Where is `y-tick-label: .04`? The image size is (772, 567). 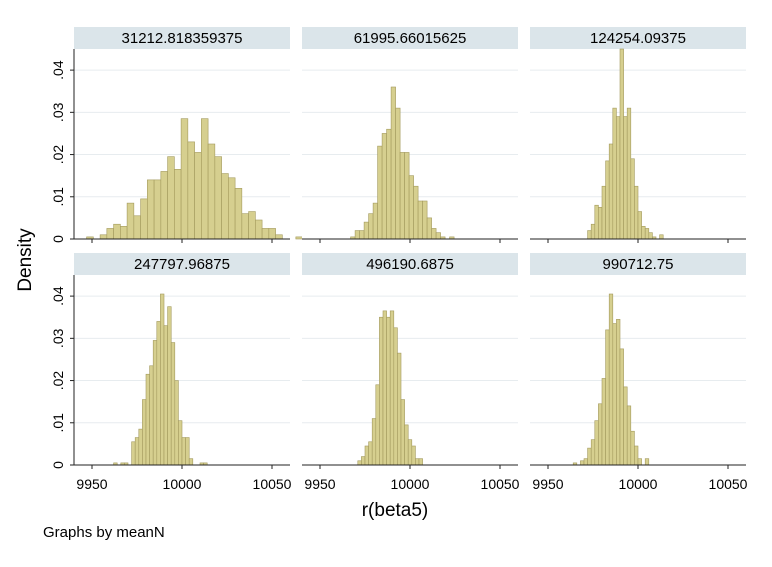
y-tick-label: .04 is located at coordinates (58, 70).